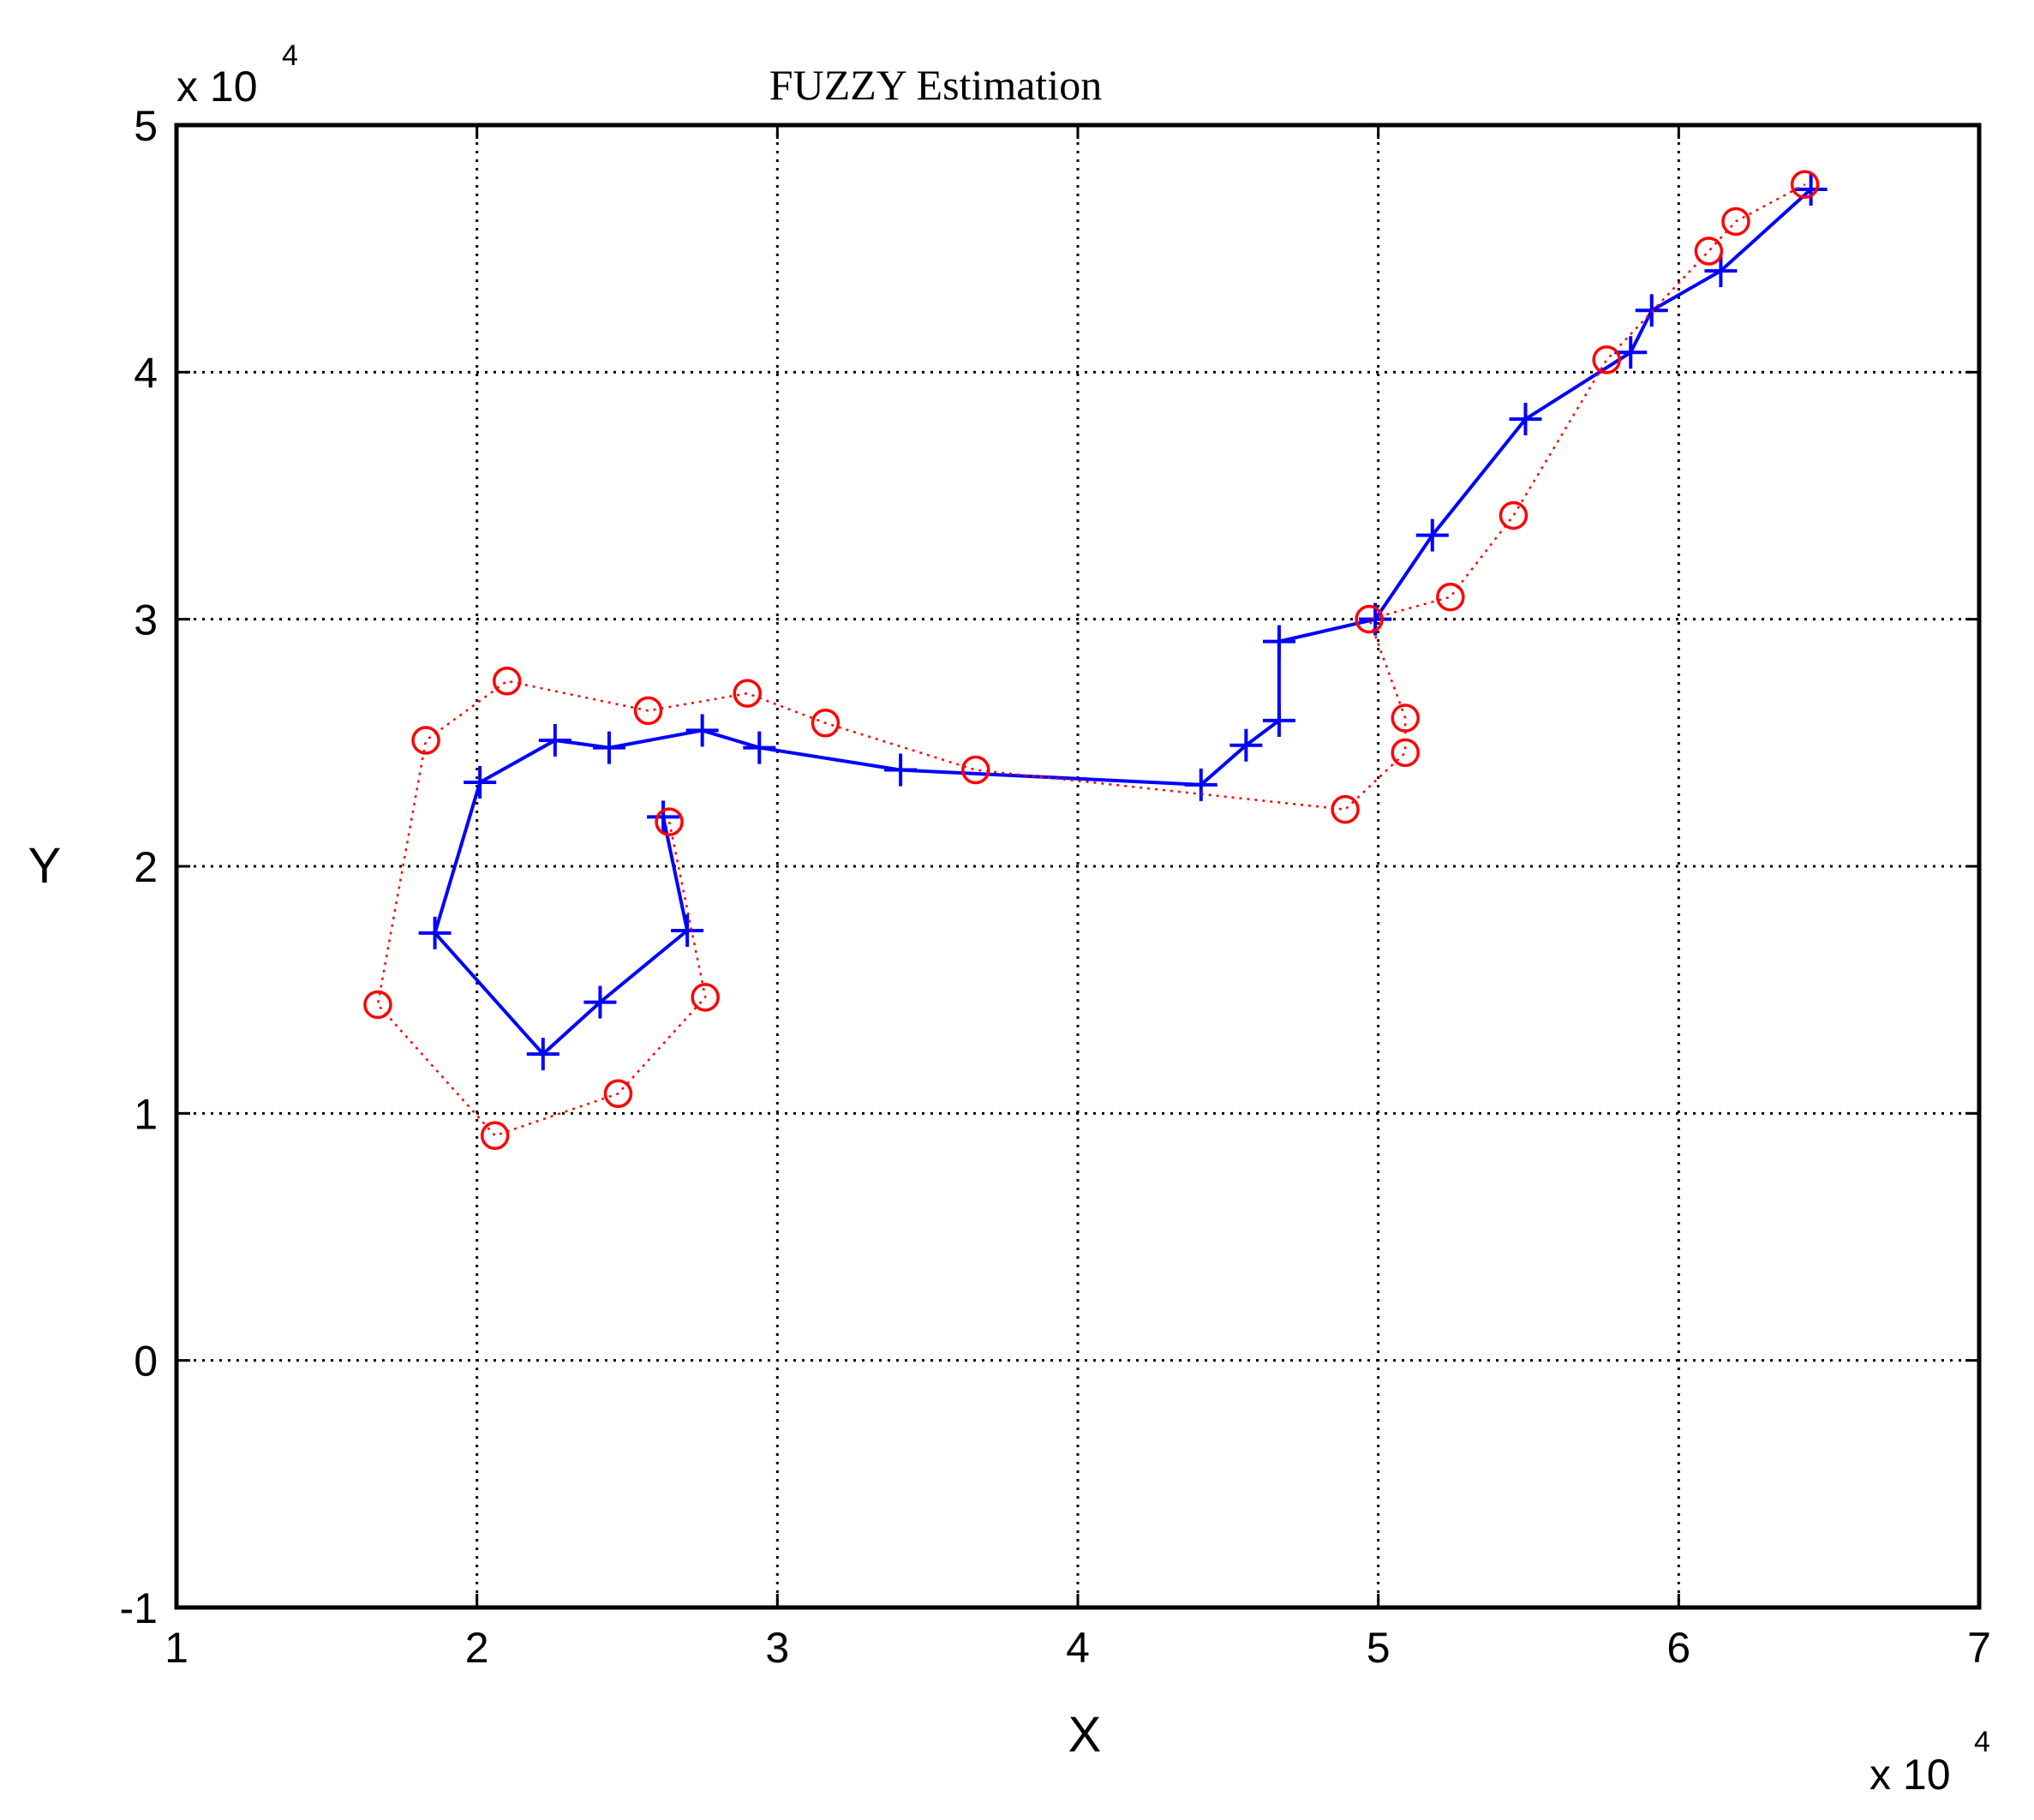 Image resolution: width=2034 pixels, height=1820 pixels. I want to click on x-tick-label: 6, so click(1678, 1648).